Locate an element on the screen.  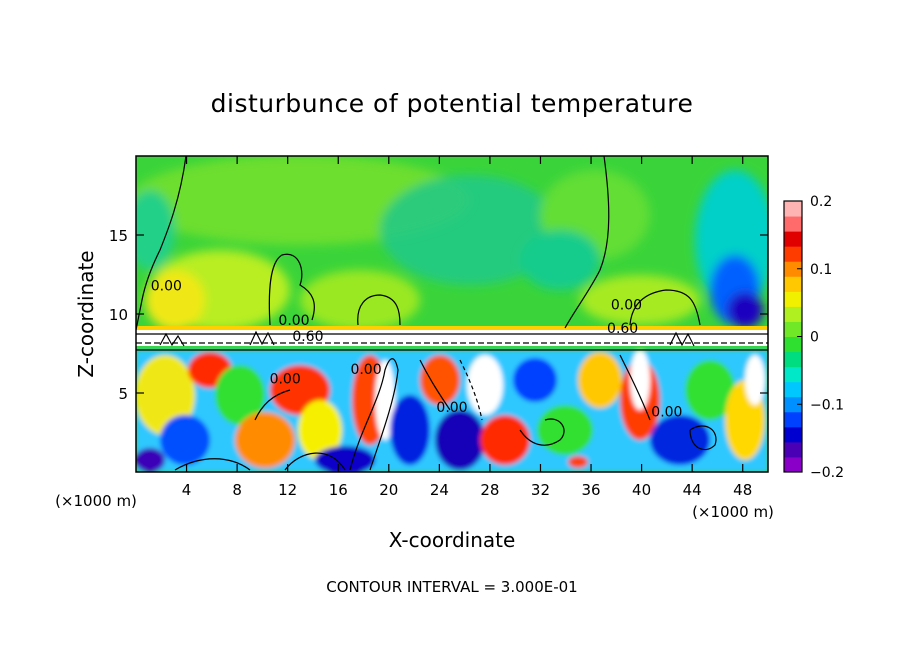
x-tick-label: 44 is located at coordinates (692, 490).